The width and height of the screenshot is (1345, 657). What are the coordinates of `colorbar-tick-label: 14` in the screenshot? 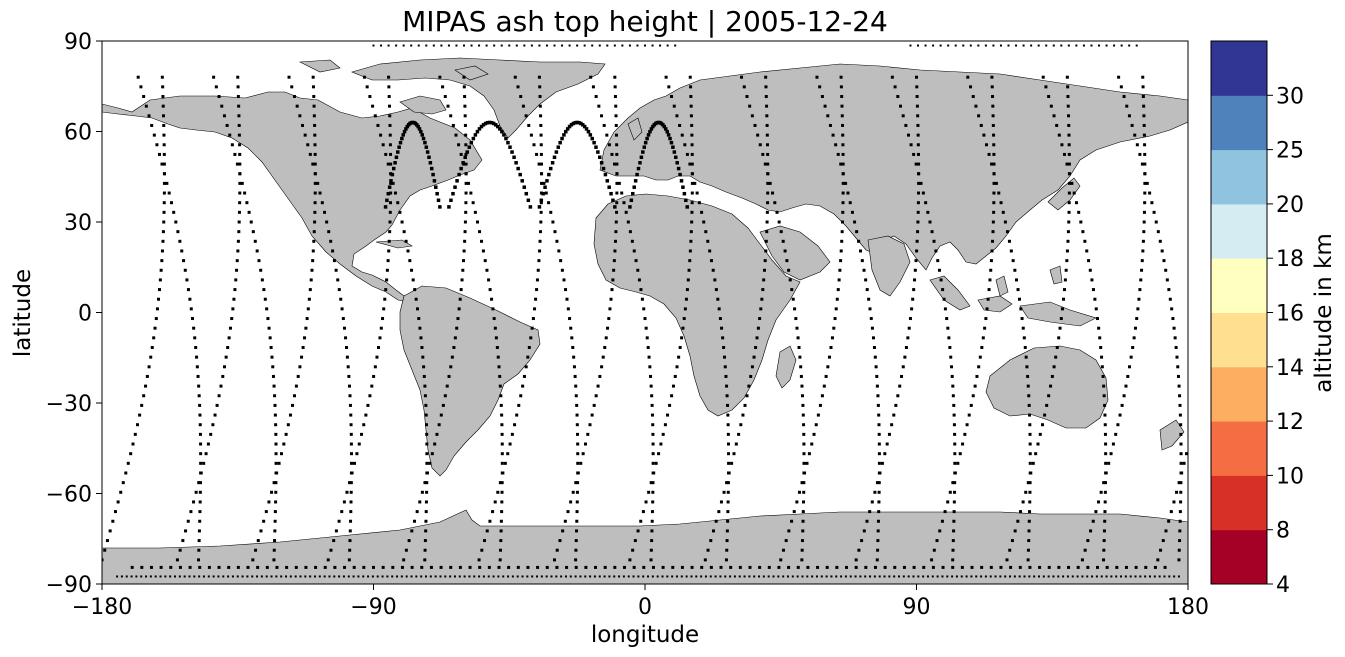 It's located at (1290, 368).